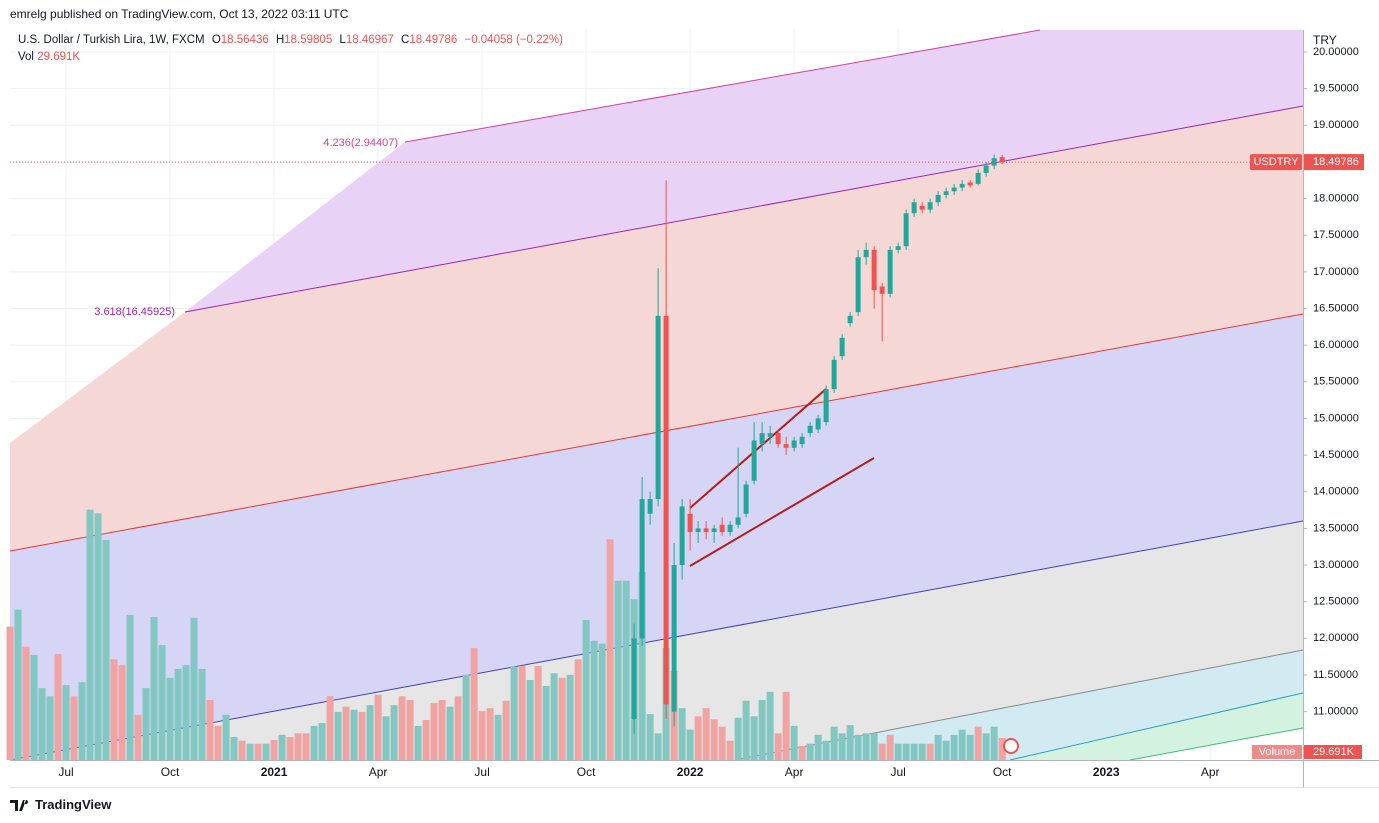 The height and width of the screenshot is (823, 1379). What do you see at coordinates (59, 57) in the screenshot?
I see `legend-value: 29.691K` at bounding box center [59, 57].